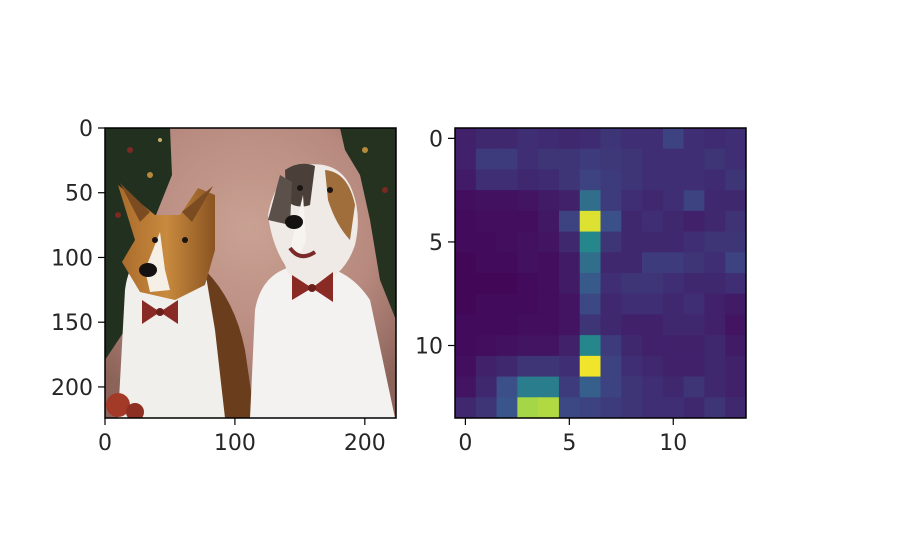 This screenshot has width=902, height=560. Describe the element at coordinates (72, 258) in the screenshot. I see `photo-ytick-label: 100` at that location.